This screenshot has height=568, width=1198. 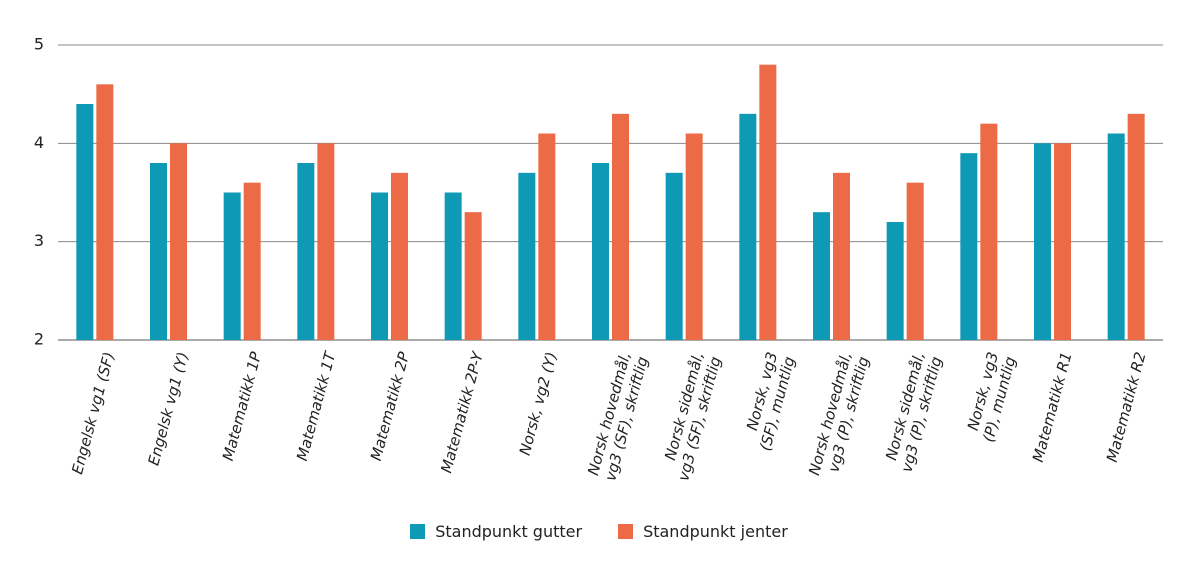 I want to click on legend: Standpunkt gutter Standpunkt jenter, so click(x=599, y=531).